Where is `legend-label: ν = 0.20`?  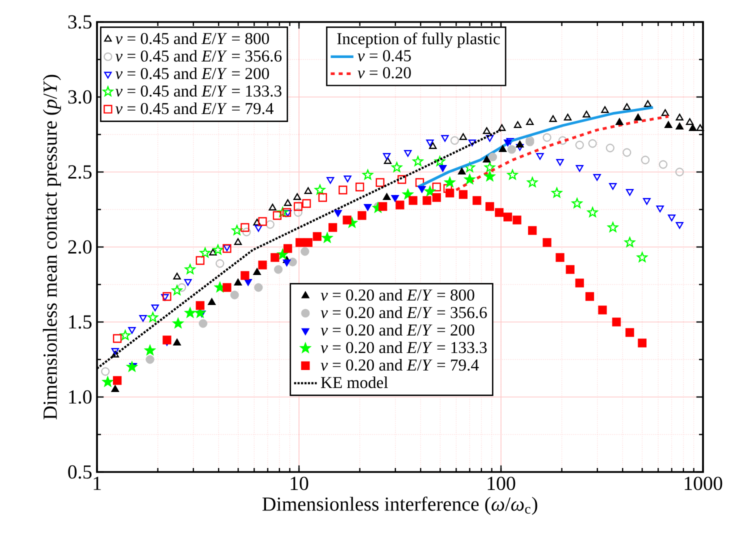
legend-label: ν = 0.20 is located at coordinates (384, 72).